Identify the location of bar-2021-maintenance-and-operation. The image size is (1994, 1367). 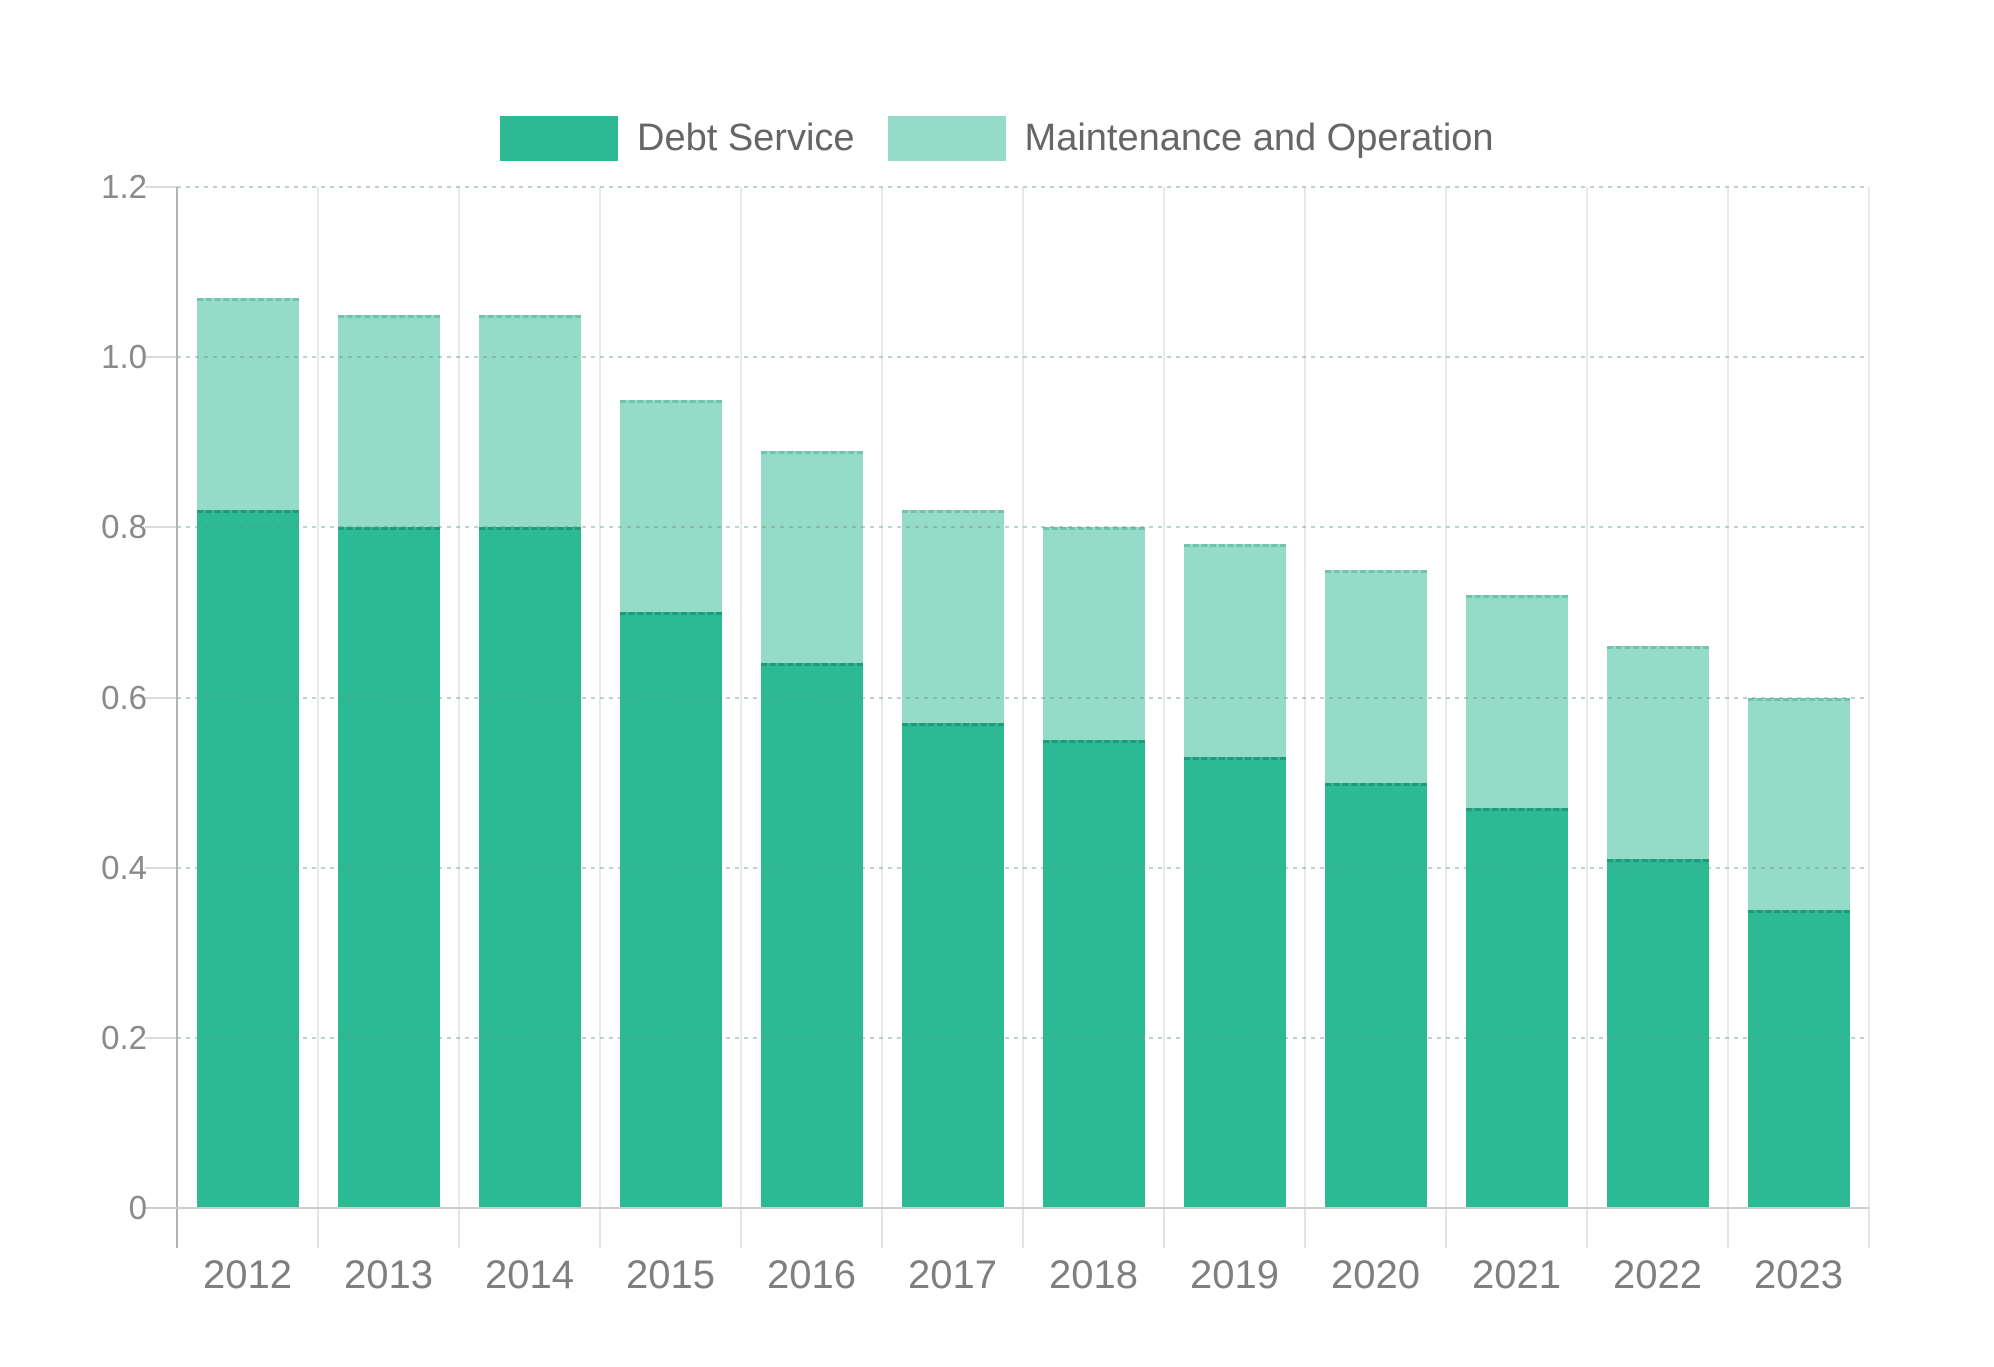
(1516, 702).